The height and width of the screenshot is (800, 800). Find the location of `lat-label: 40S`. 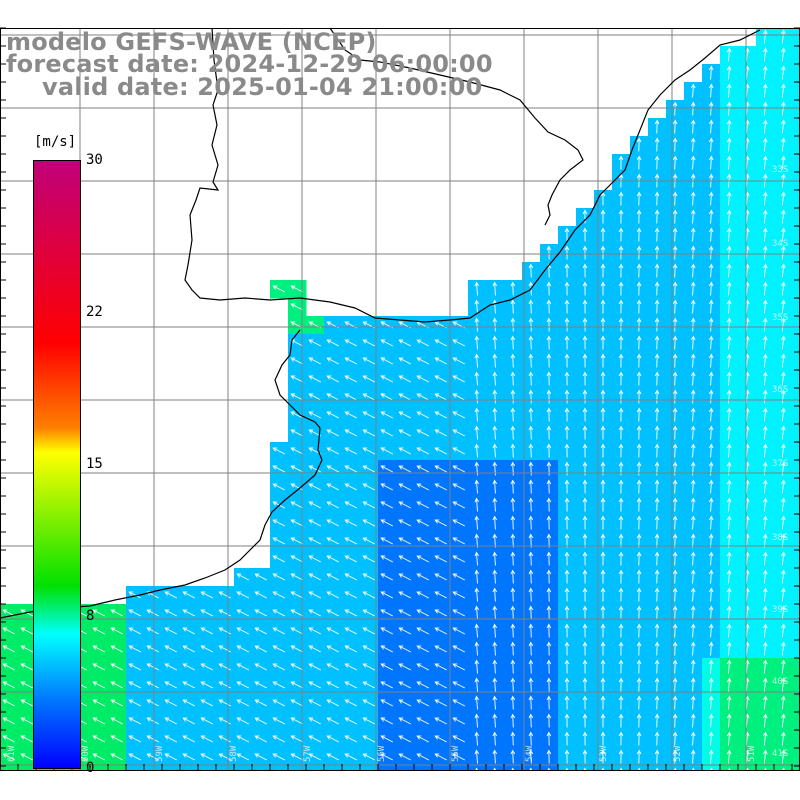

lat-label: 40S is located at coordinates (780, 682).